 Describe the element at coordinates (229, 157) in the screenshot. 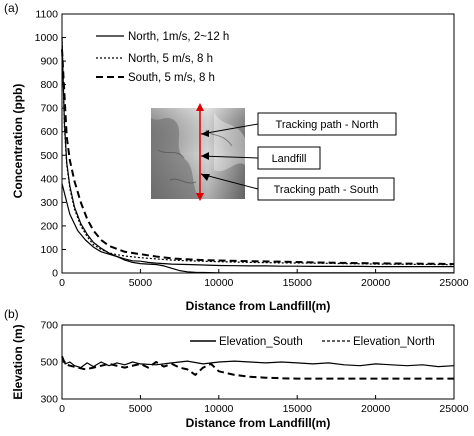

I see `callout-leader-landfill` at that location.